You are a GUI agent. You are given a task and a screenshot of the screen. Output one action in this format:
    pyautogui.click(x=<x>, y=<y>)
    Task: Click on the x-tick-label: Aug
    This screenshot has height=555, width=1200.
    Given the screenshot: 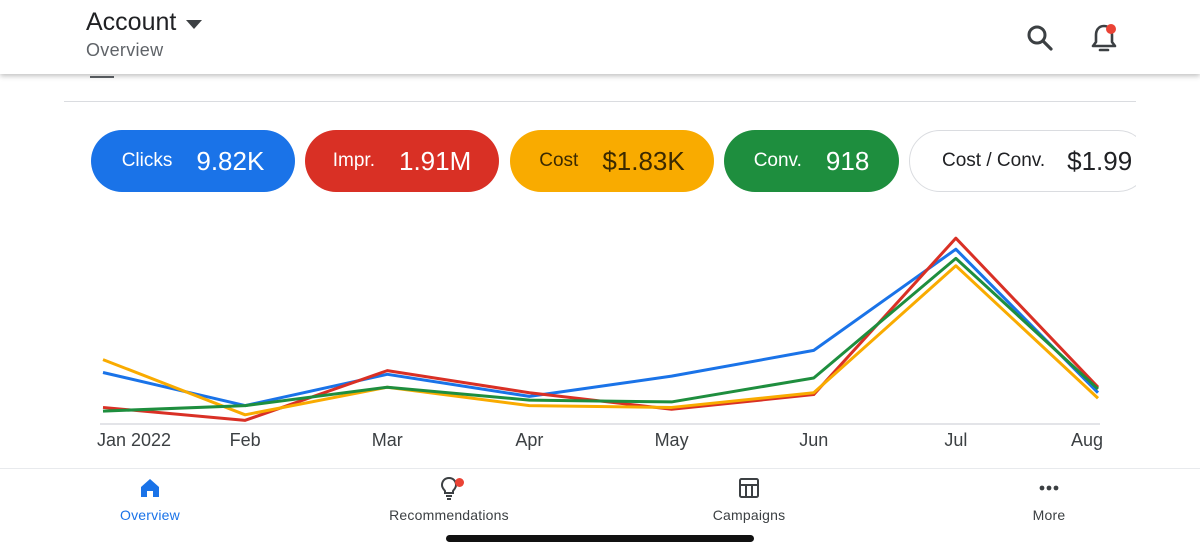 What is the action you would take?
    pyautogui.click(x=1087, y=440)
    